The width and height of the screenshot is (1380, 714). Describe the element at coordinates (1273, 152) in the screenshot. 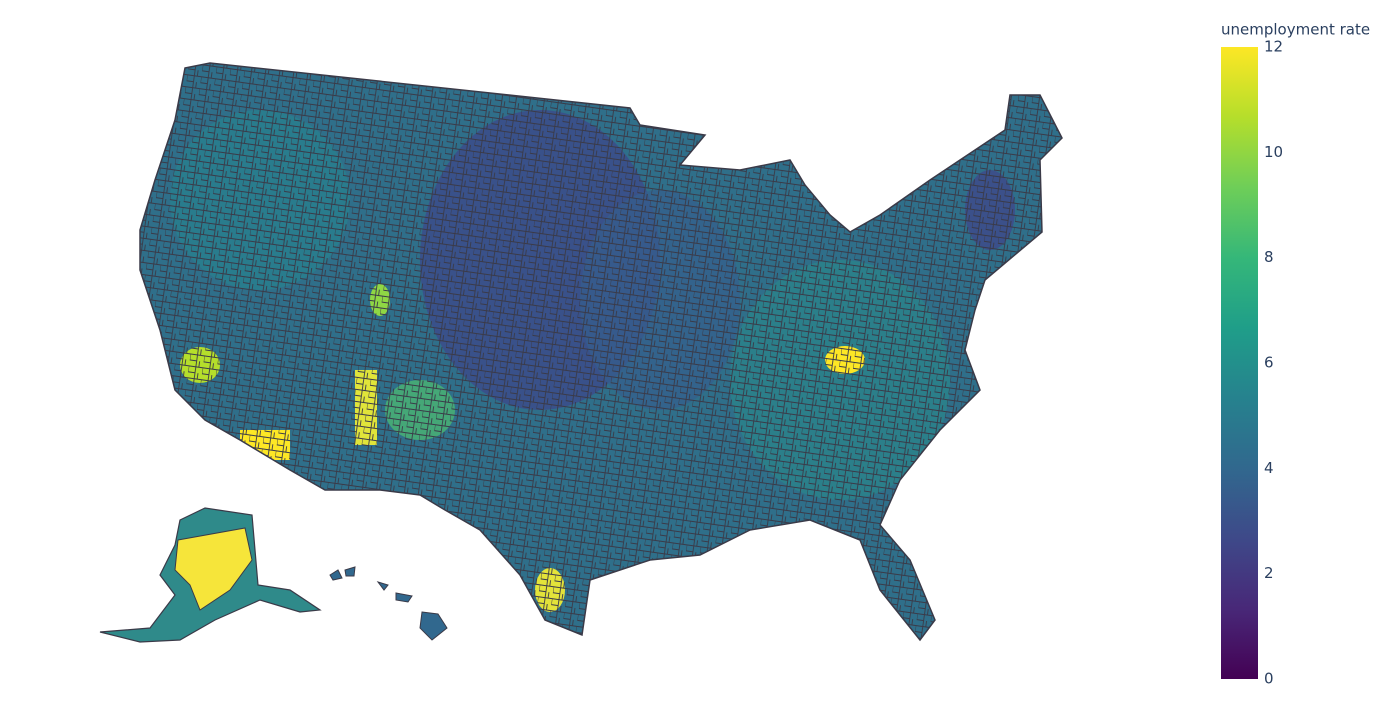

I see `colorbar-tick-label: 10` at that location.